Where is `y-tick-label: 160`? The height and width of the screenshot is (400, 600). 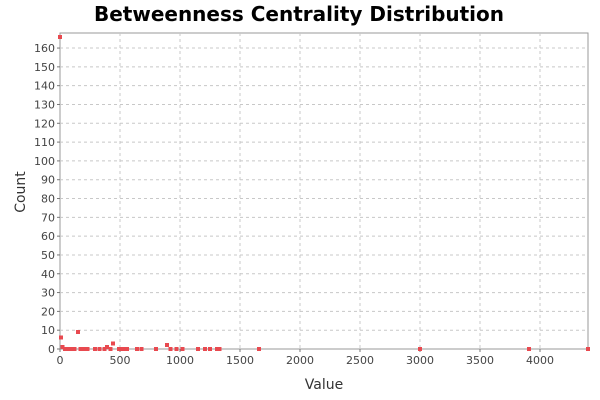
y-tick-label: 160 is located at coordinates (44, 48).